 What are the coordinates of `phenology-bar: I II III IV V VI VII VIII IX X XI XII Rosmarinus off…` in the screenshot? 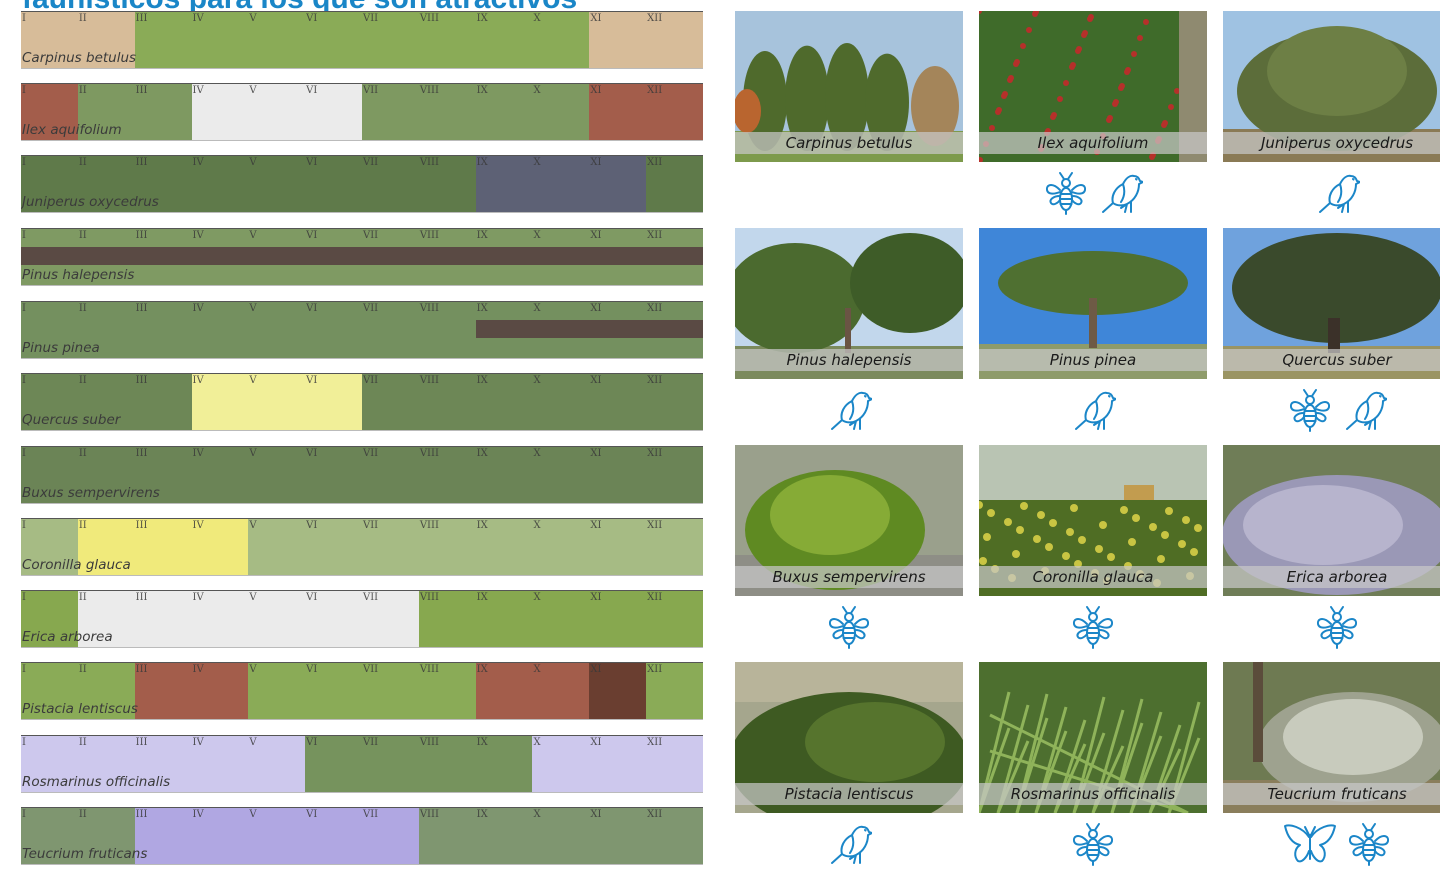 It's located at (362, 764).